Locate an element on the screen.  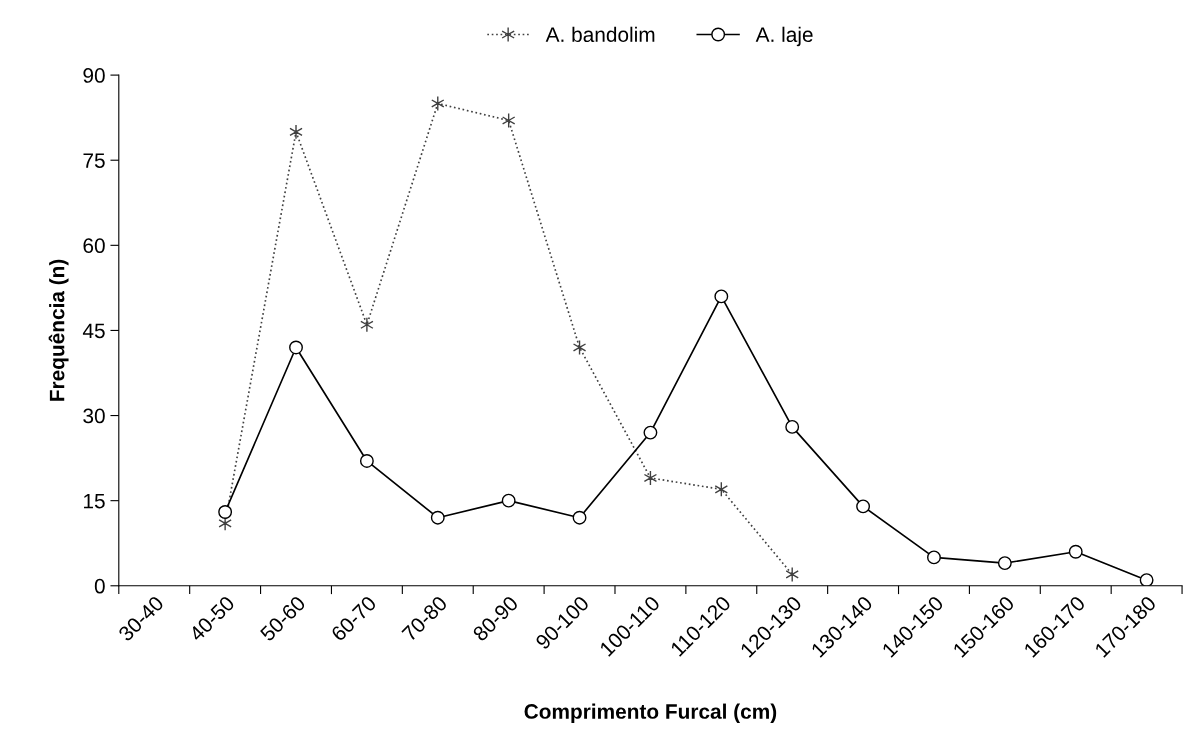
y-tick-label: 45 is located at coordinates (93, 331).